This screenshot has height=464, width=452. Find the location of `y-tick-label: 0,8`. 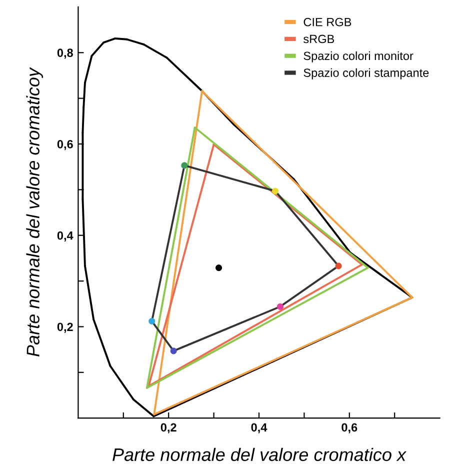

y-tick-label: 0,8 is located at coordinates (65, 53).